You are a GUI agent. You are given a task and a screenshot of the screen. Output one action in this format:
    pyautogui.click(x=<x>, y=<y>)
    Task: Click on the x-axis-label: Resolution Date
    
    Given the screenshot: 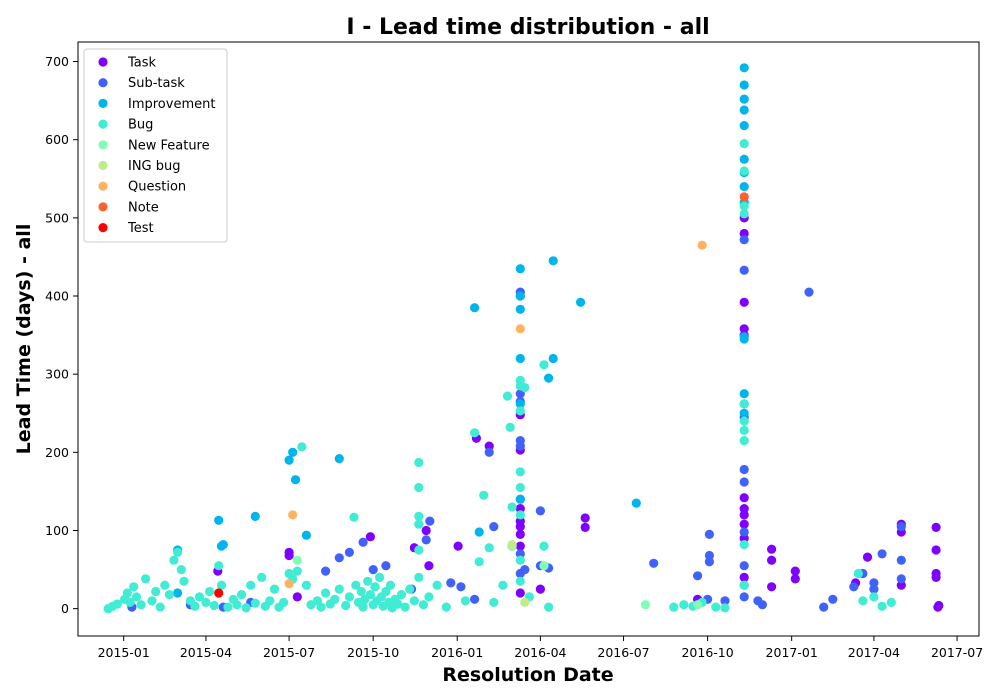 What is the action you would take?
    pyautogui.click(x=527, y=675)
    